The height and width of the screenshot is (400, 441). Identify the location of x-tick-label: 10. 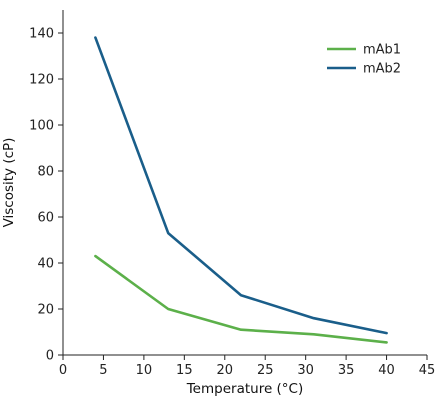
(144, 370).